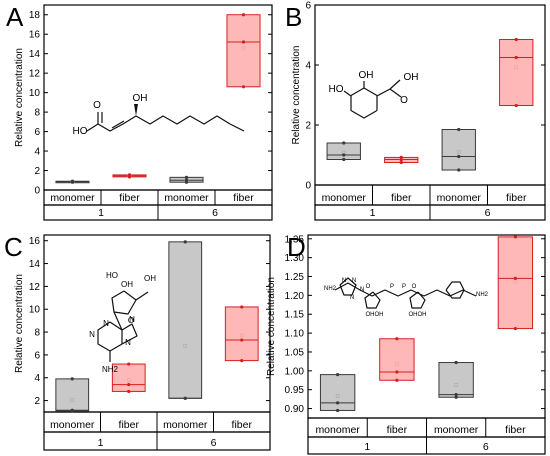 The width and height of the screenshot is (550, 456). What do you see at coordinates (37, 333) in the screenshot?
I see `y-tick-label: 8` at bounding box center [37, 333].